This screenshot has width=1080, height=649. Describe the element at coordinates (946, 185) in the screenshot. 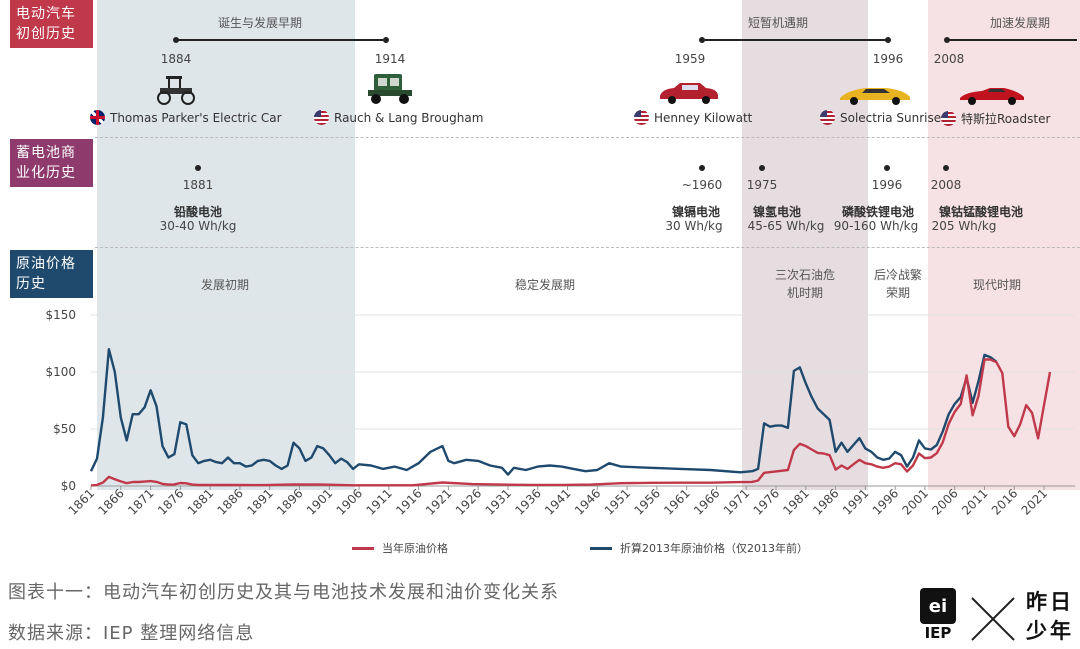

I see `battery-year: 2008` at that location.